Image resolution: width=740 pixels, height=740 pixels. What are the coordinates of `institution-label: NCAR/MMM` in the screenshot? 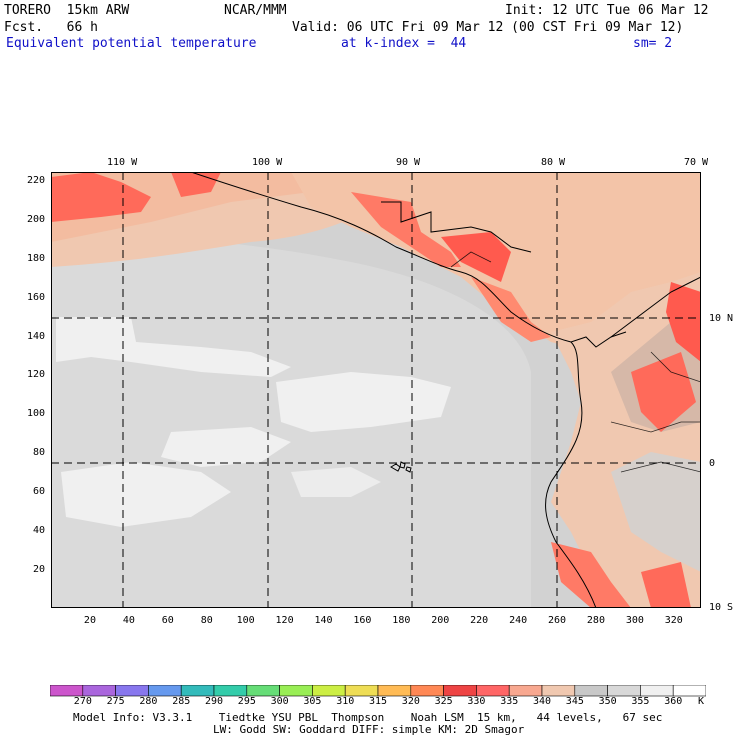 It's located at (255, 10).